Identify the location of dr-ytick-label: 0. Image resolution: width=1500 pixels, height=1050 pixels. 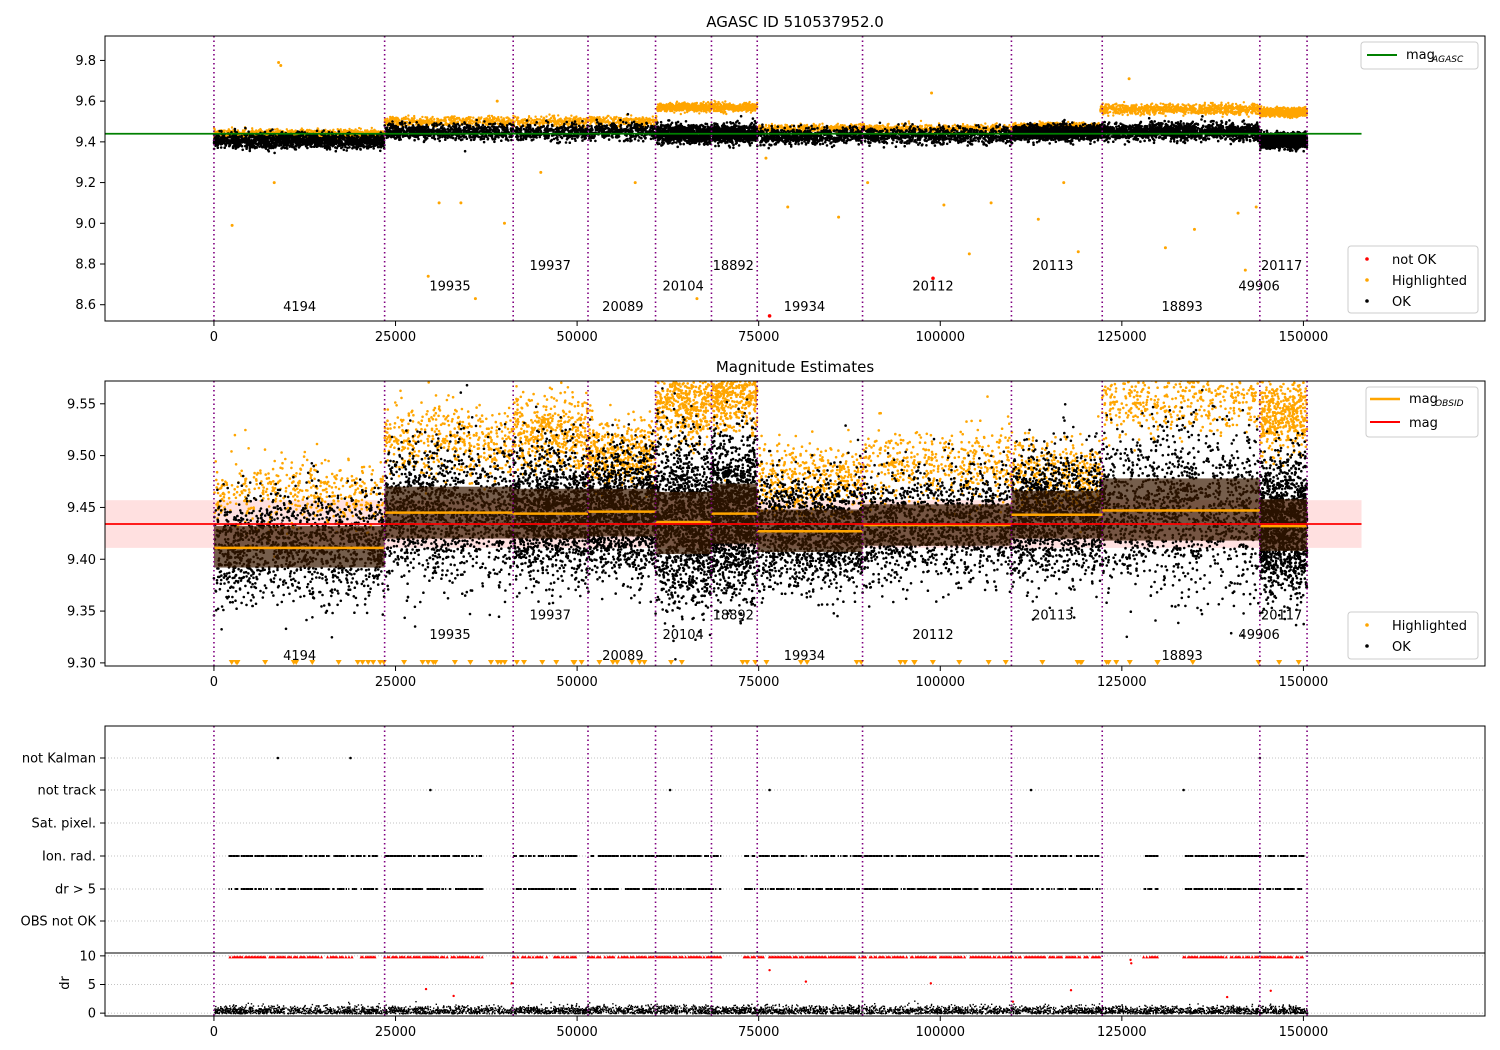
(92, 1014).